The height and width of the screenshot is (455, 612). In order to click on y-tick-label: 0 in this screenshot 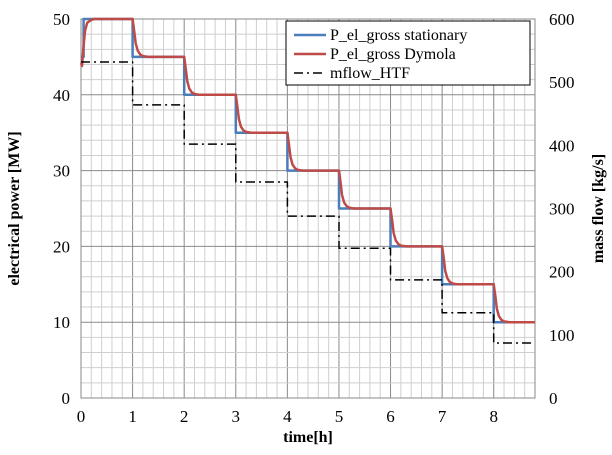, I will do `click(66, 398)`.